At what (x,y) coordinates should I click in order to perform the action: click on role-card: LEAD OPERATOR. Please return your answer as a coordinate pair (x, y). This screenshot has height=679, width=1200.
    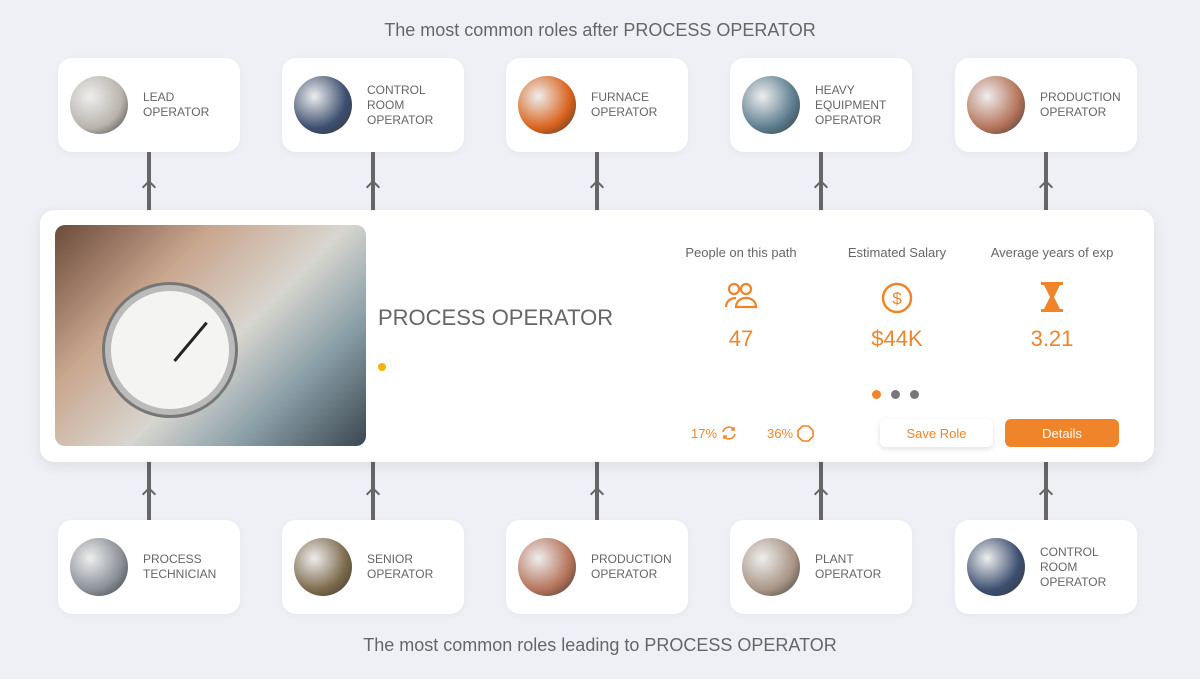
    Looking at the image, I should click on (149, 105).